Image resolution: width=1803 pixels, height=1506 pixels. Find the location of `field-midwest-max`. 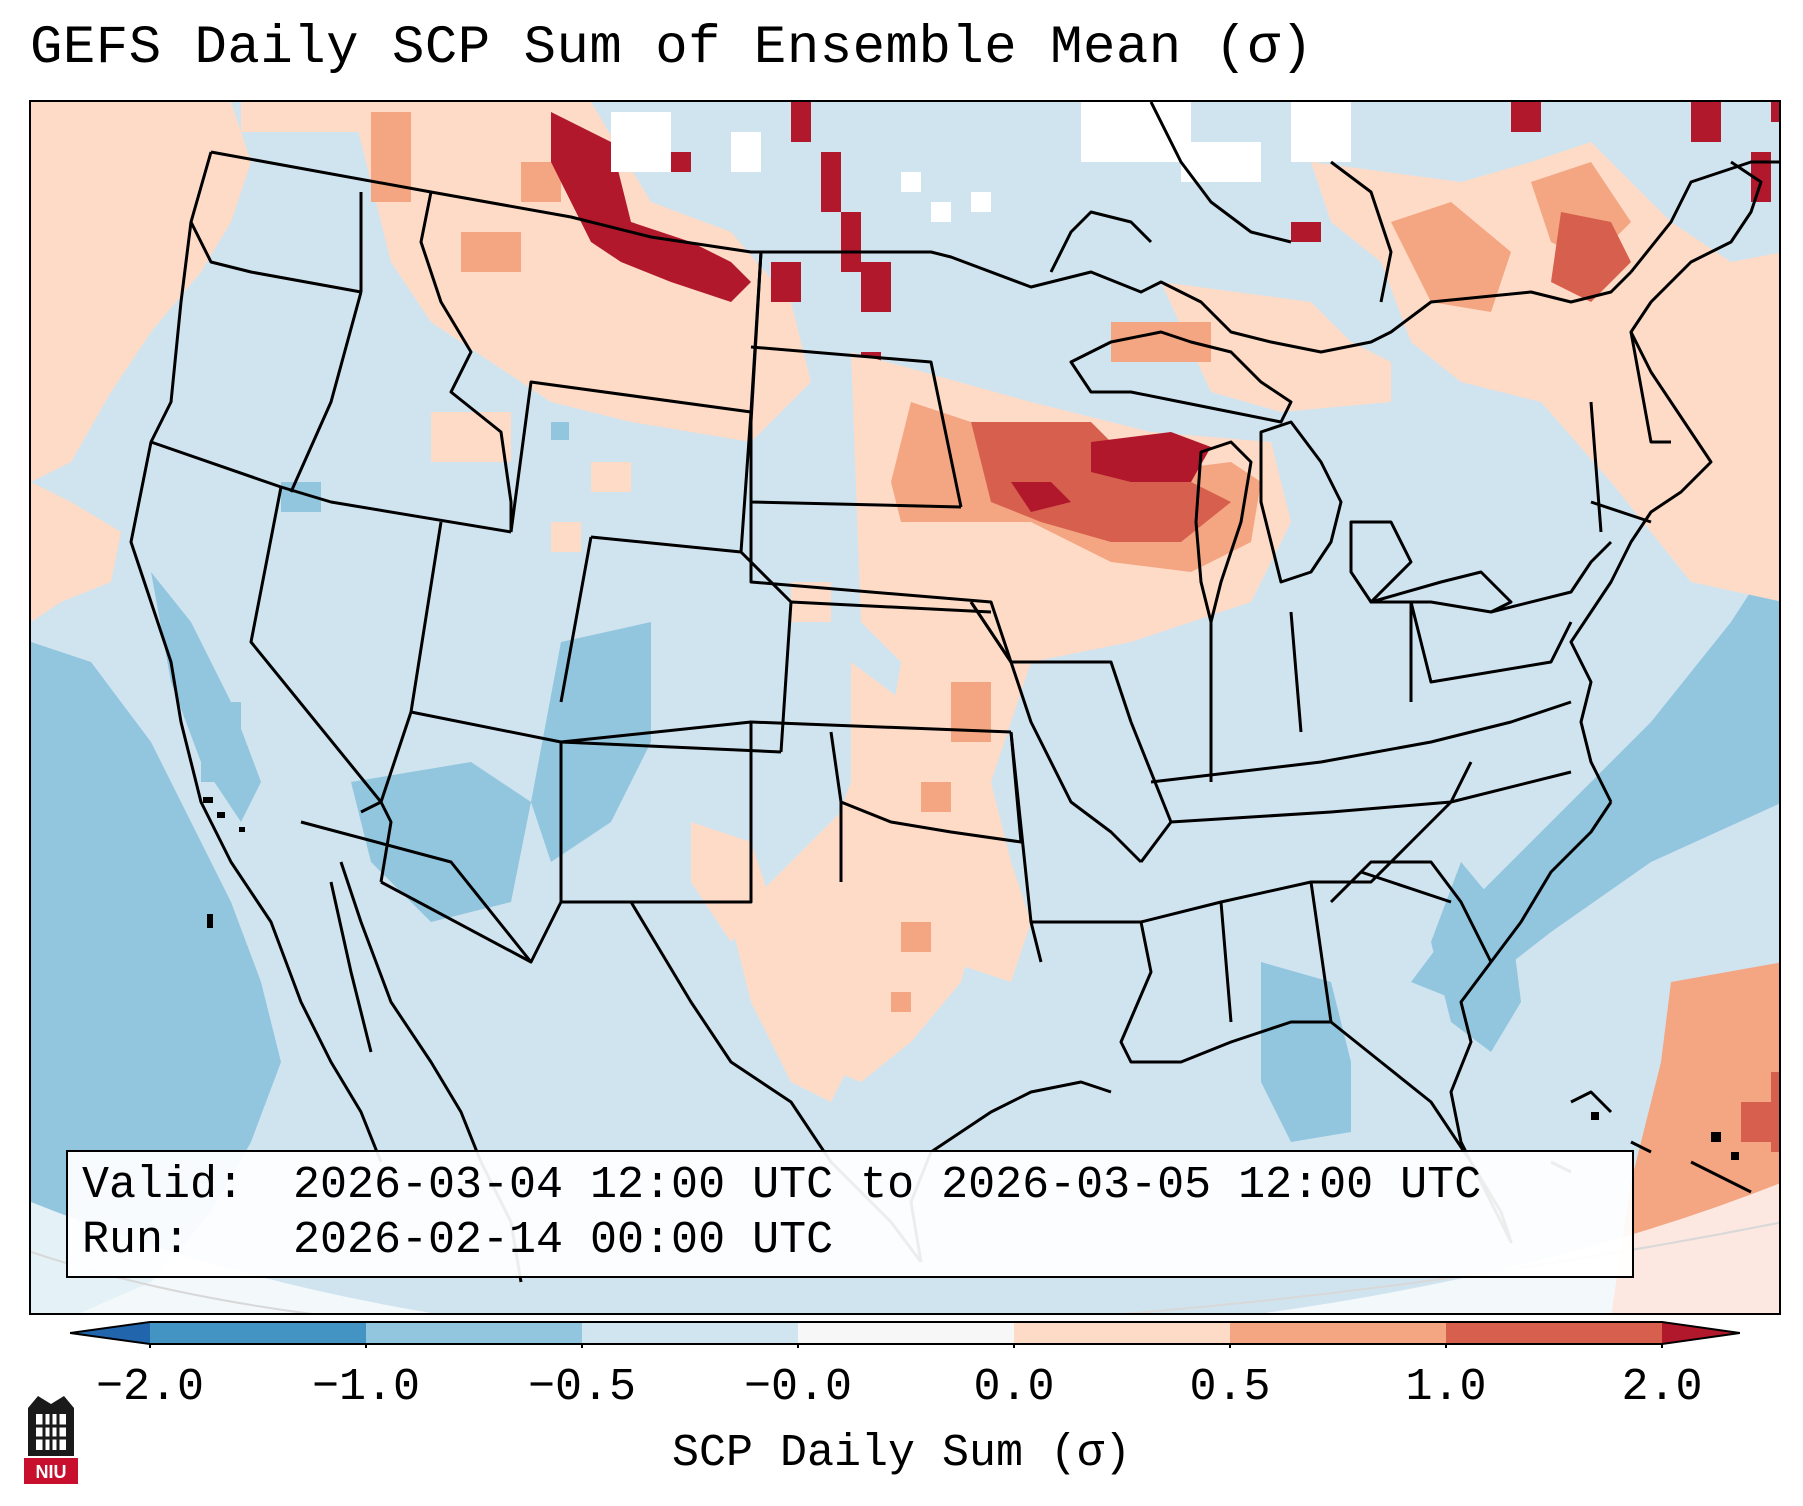

field-midwest-max is located at coordinates (1395, 307).